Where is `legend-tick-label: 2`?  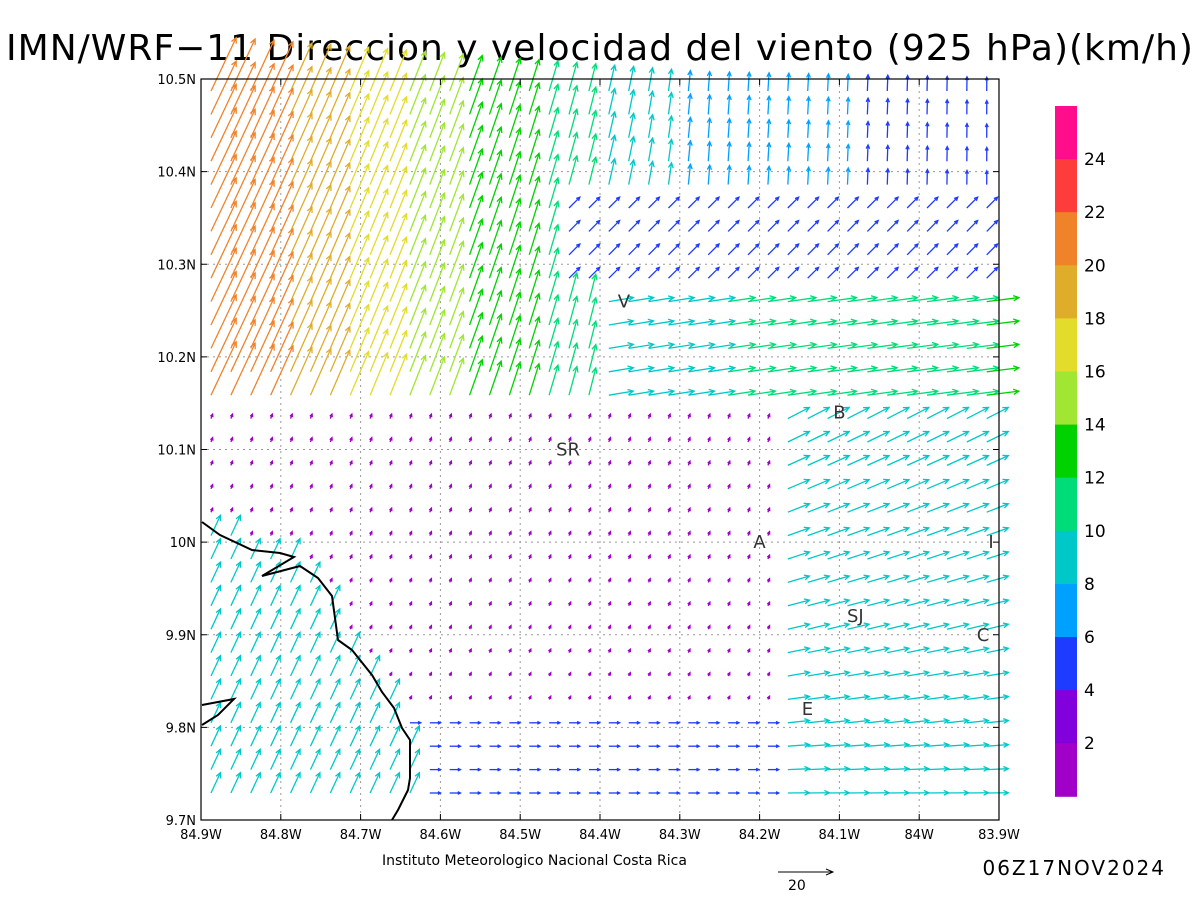
legend-tick-label: 2 is located at coordinates (1089, 744).